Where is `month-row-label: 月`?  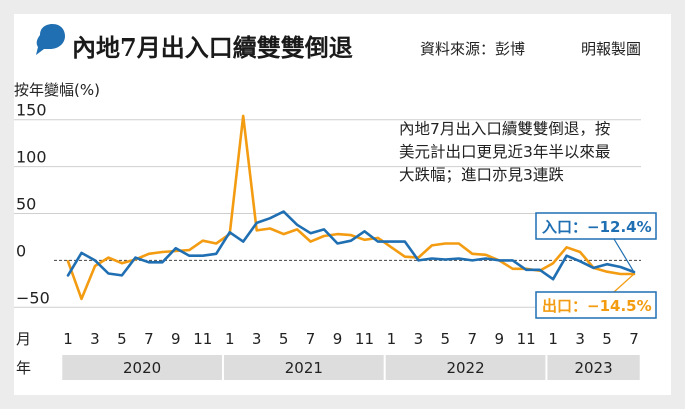 month-row-label: 月 is located at coordinates (23, 339).